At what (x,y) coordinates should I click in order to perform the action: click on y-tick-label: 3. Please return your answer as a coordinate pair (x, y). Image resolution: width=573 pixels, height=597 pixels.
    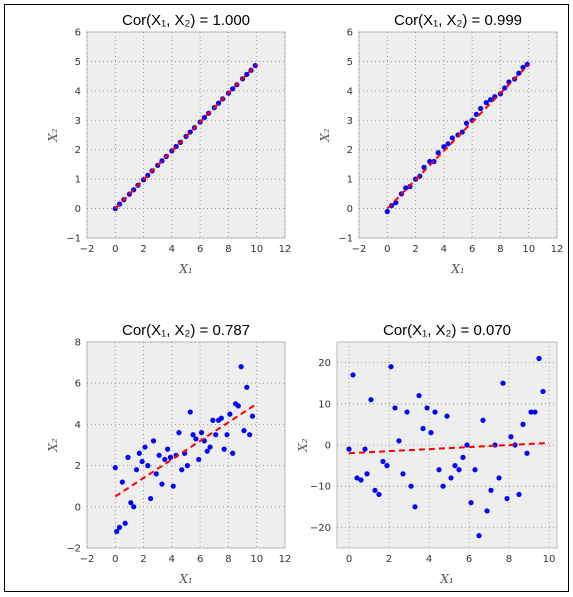
    Looking at the image, I should click on (78, 121).